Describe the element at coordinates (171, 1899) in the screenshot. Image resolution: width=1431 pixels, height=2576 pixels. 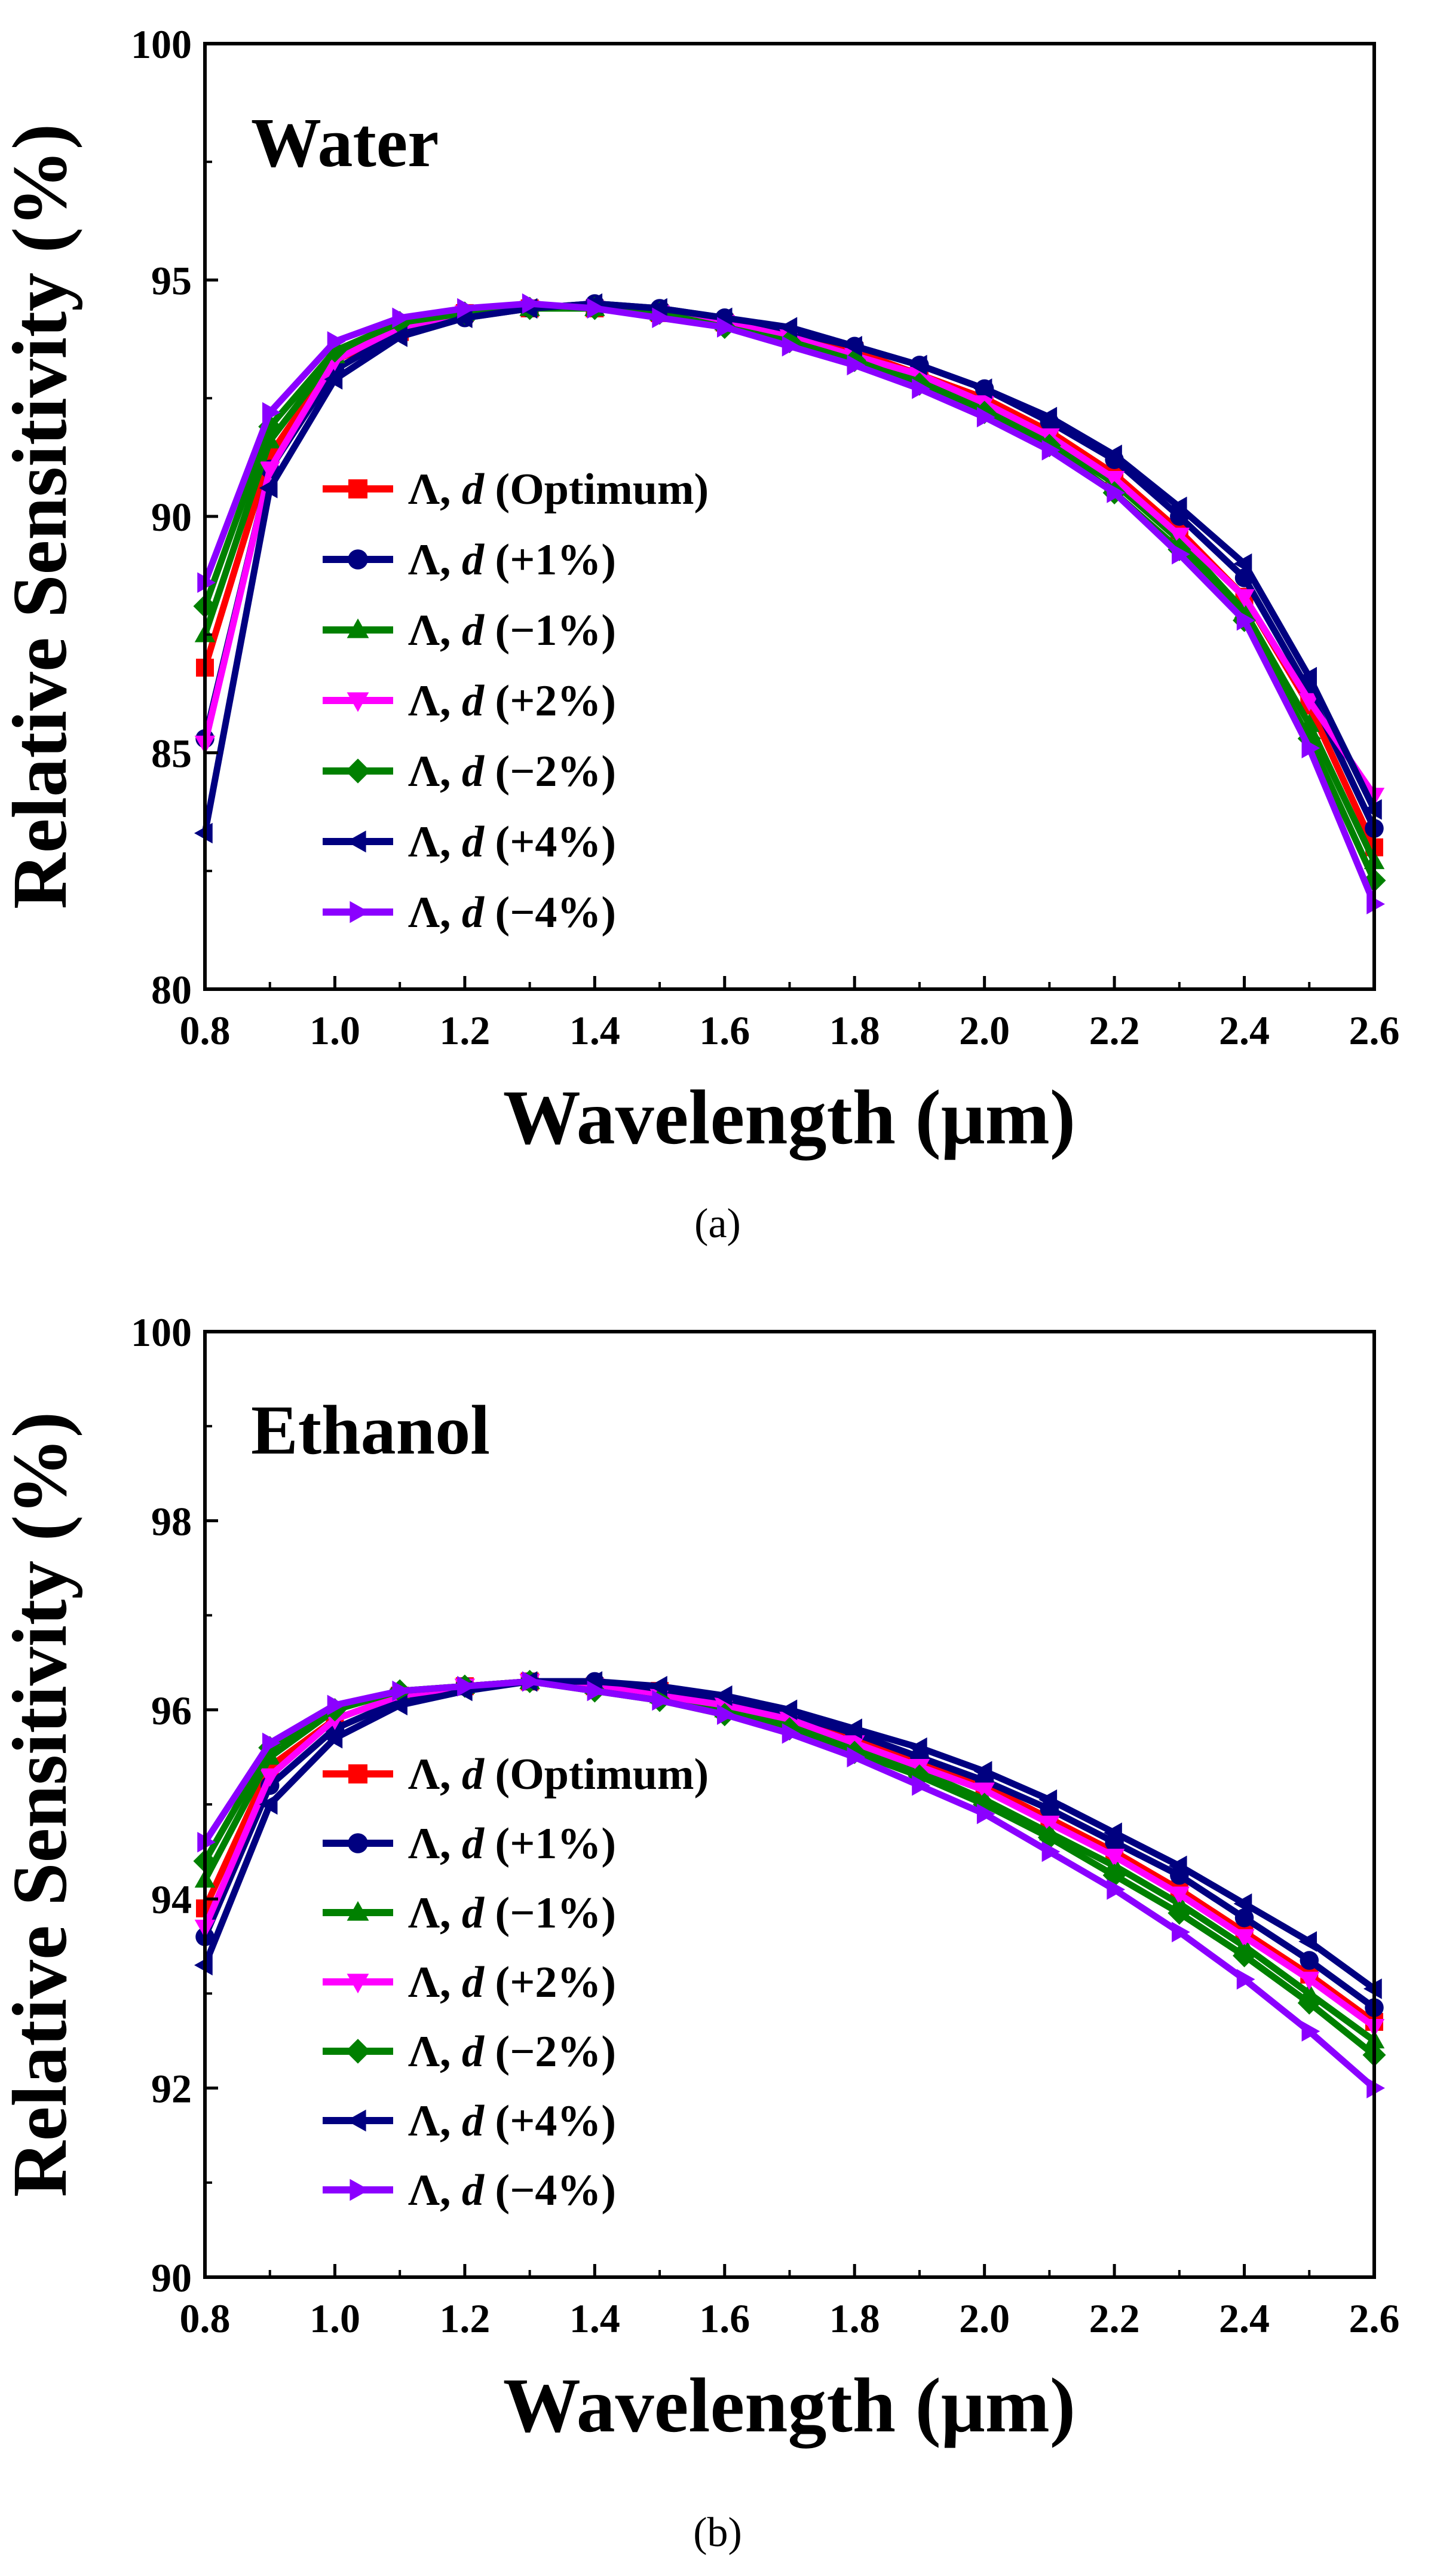
I see `y-tick-label: 94` at that location.